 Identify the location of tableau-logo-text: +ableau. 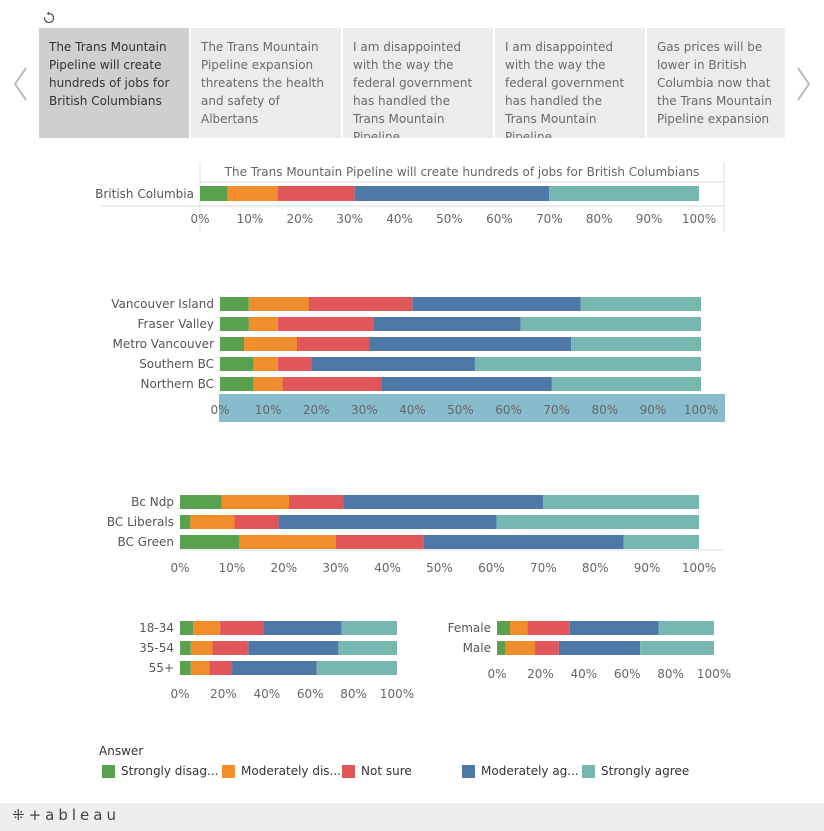
(74, 815).